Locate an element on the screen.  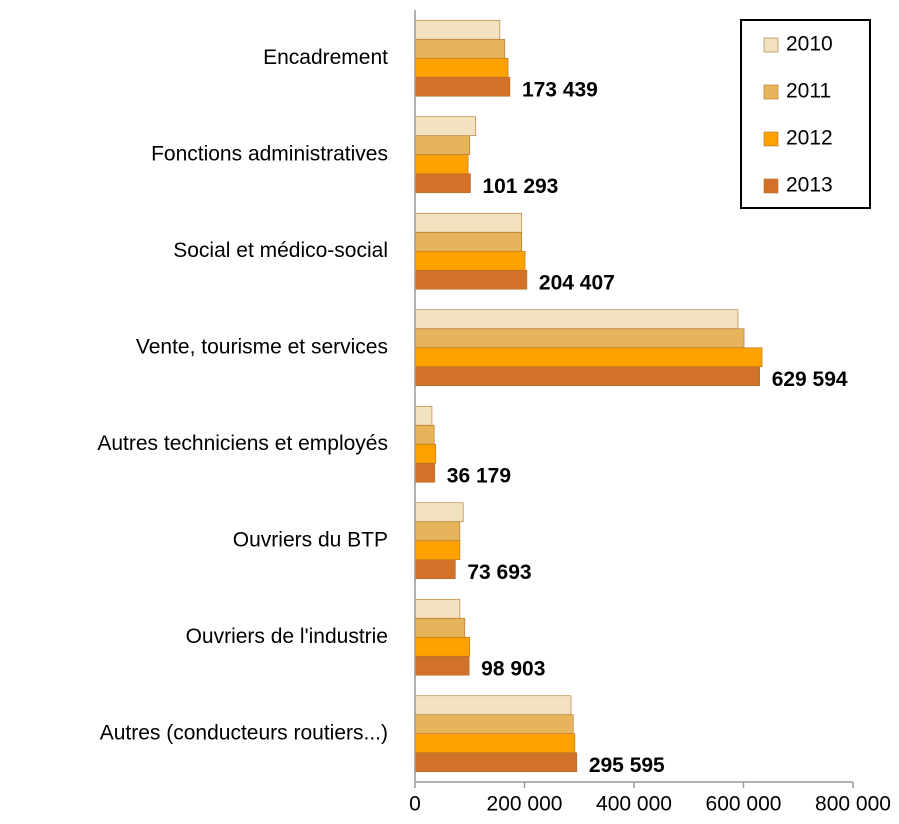
category-label: Ouvriers du BTP is located at coordinates (310, 539).